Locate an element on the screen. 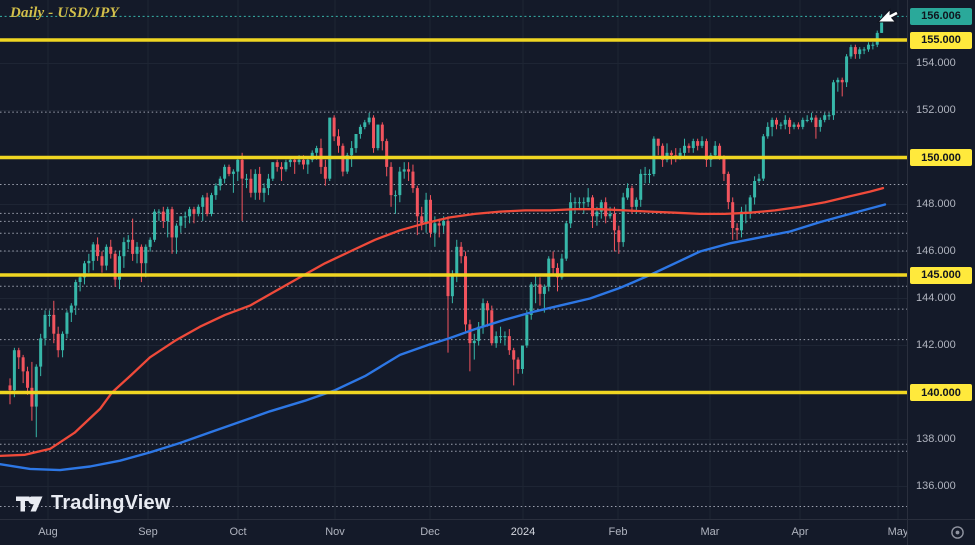 This screenshot has height=545, width=975. axis-settings-button is located at coordinates (941, 532).